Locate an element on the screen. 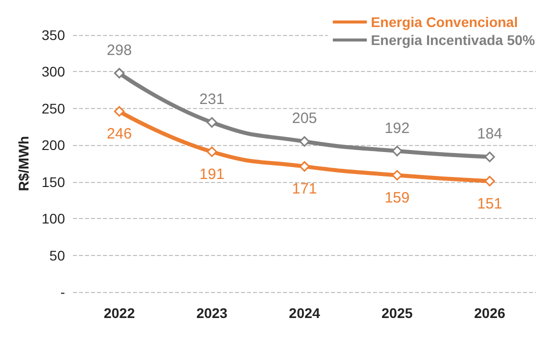  y-tick-label: 300 is located at coordinates (54, 72).